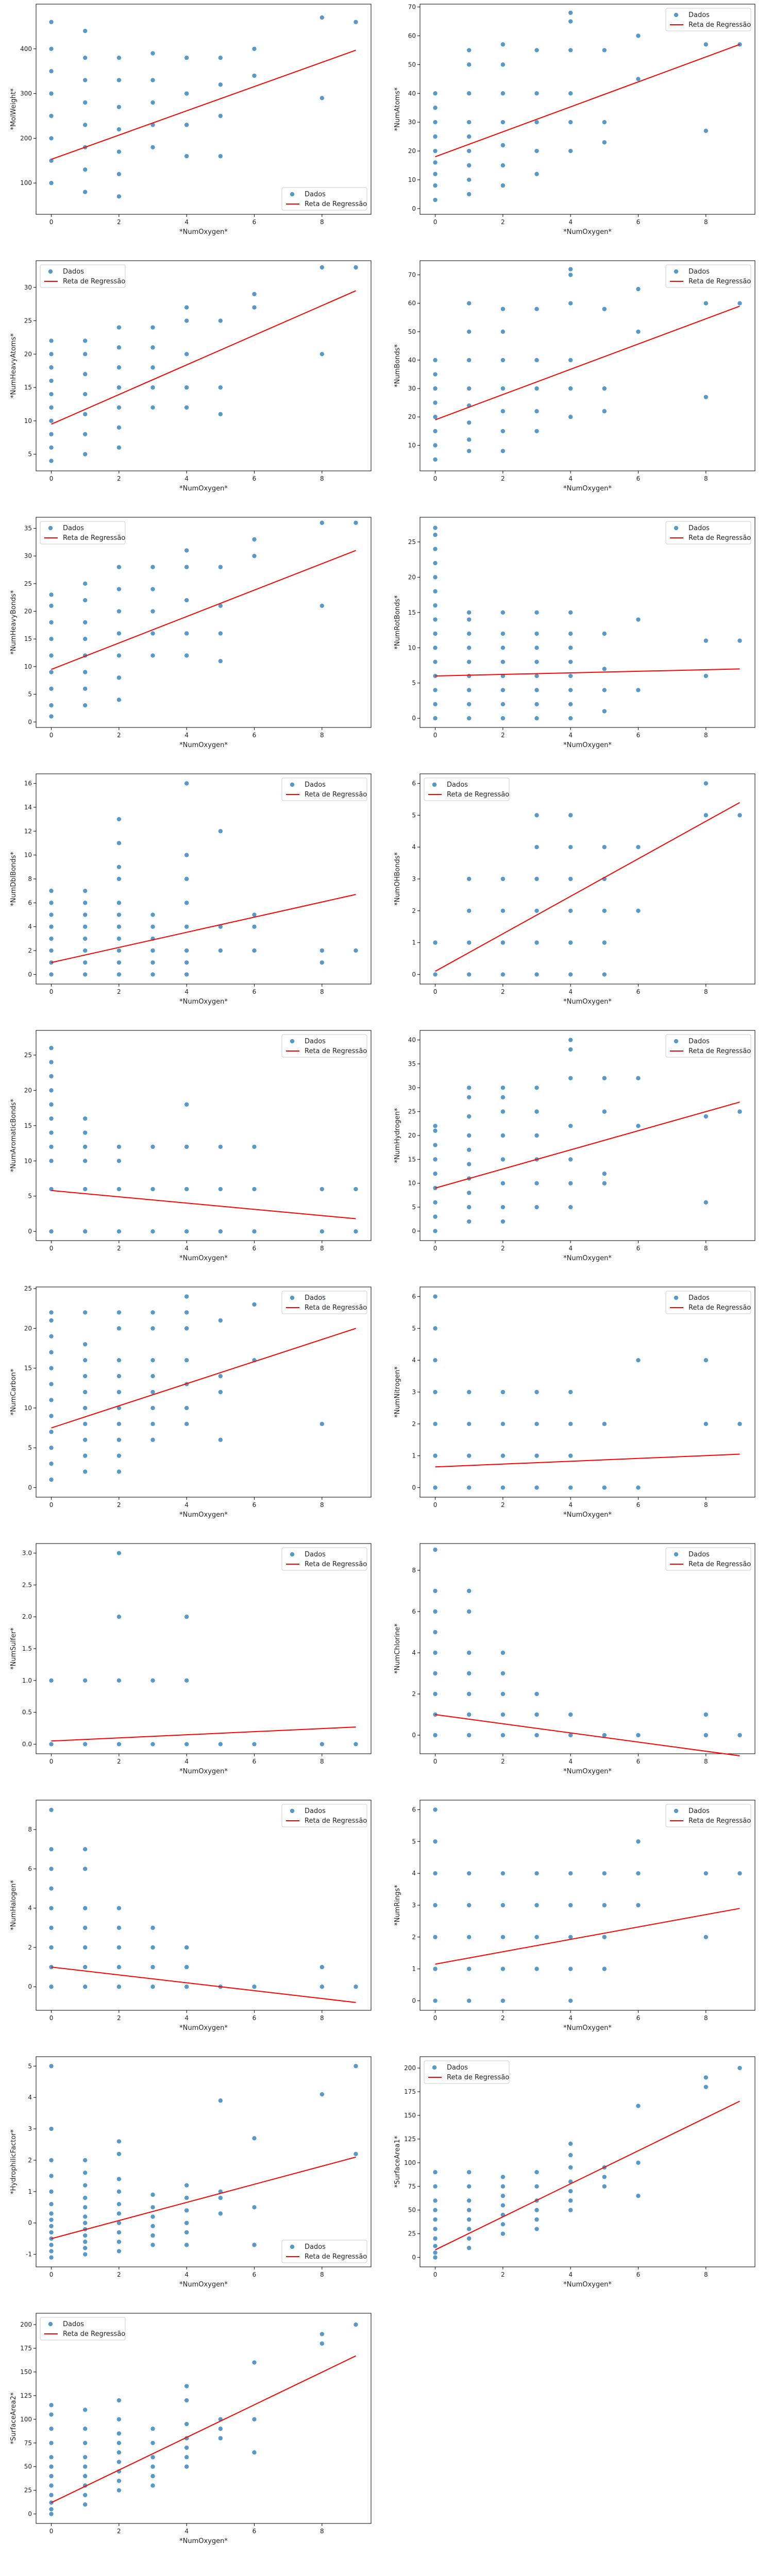 The image size is (773, 2576). What do you see at coordinates (203, 2028) in the screenshot?
I see `x-axis-label: *NumOxygen*` at bounding box center [203, 2028].